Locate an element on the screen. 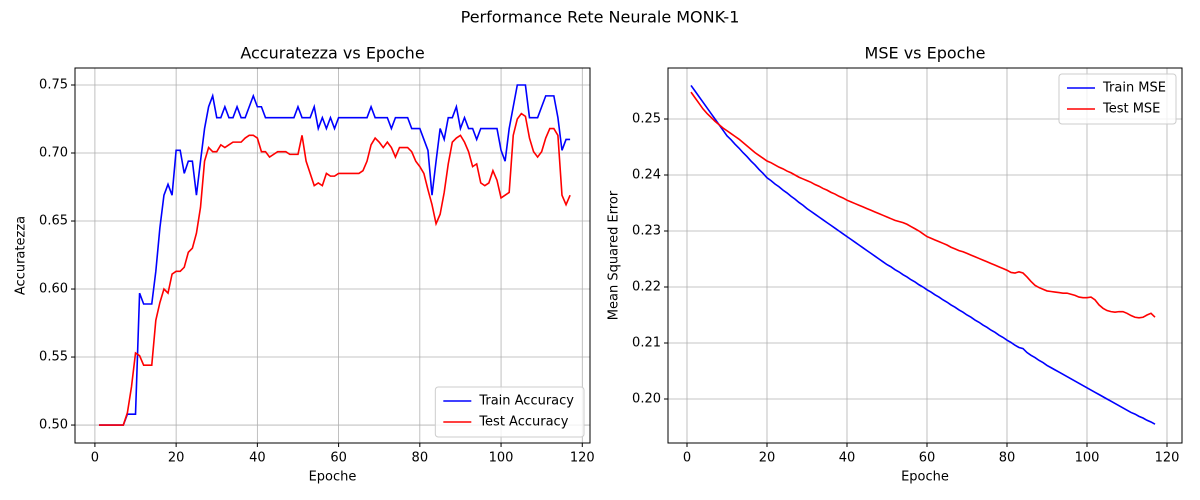 This screenshot has width=1200, height=500. legend-label: Test Accuracy is located at coordinates (523, 422).